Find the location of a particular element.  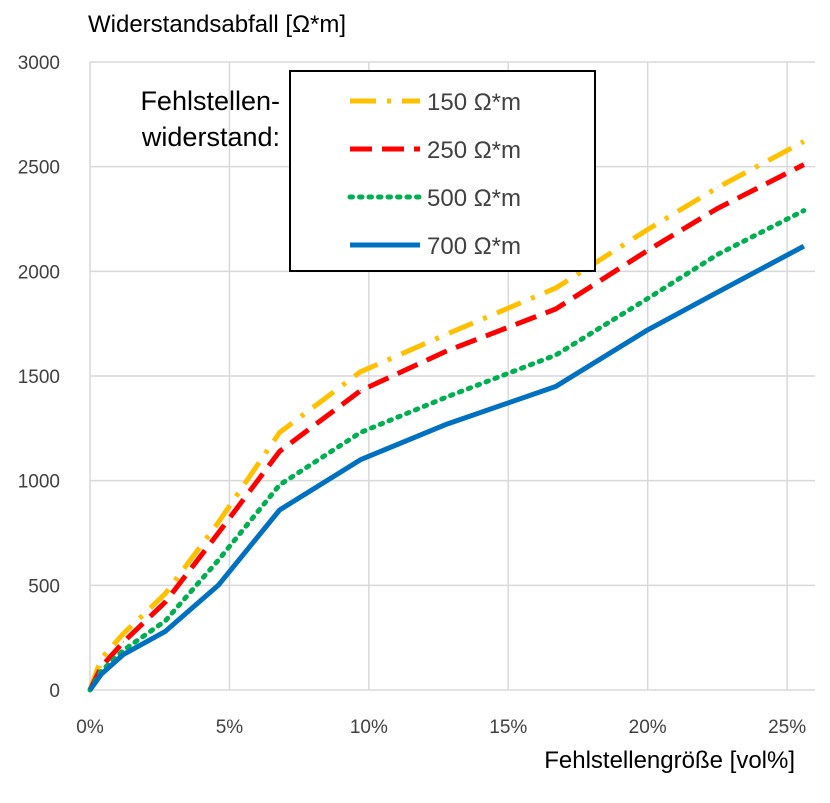

legend-entry: 150 Ω*m is located at coordinates (474, 102).